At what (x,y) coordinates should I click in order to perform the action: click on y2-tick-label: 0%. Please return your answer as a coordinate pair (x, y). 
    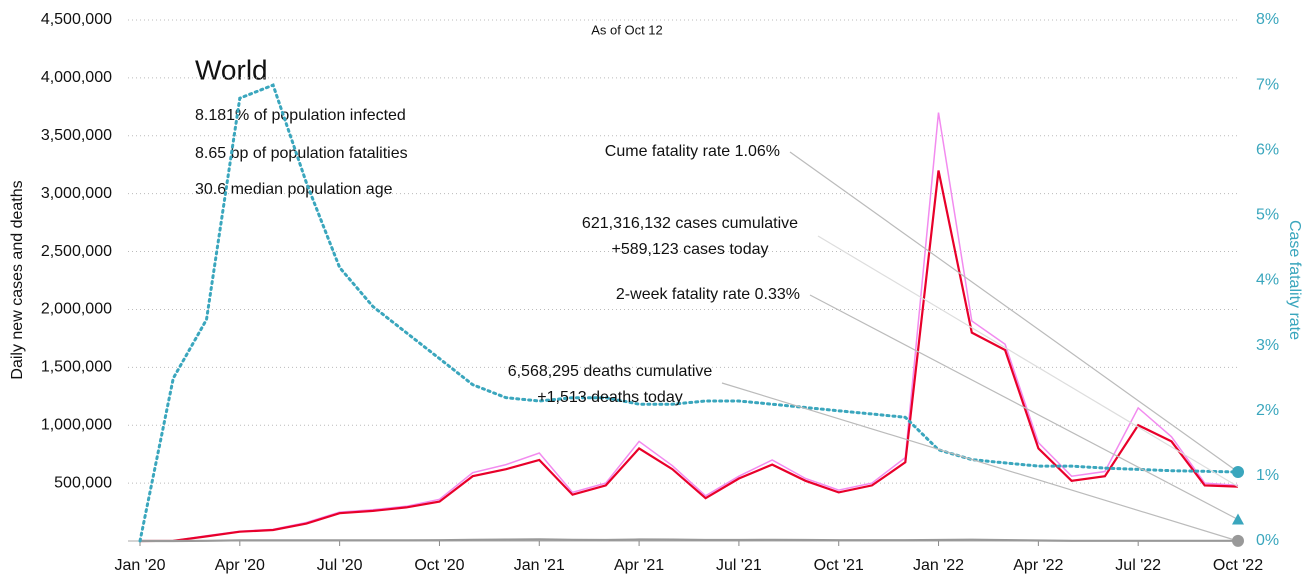
    Looking at the image, I should click on (1267, 540).